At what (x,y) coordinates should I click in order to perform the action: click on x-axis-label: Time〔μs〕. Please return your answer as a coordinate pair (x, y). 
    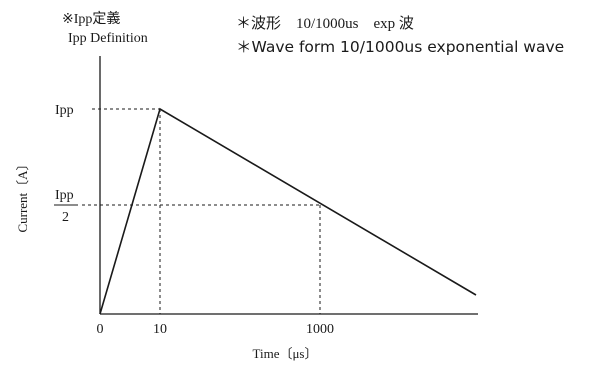
    Looking at the image, I should click on (284, 353).